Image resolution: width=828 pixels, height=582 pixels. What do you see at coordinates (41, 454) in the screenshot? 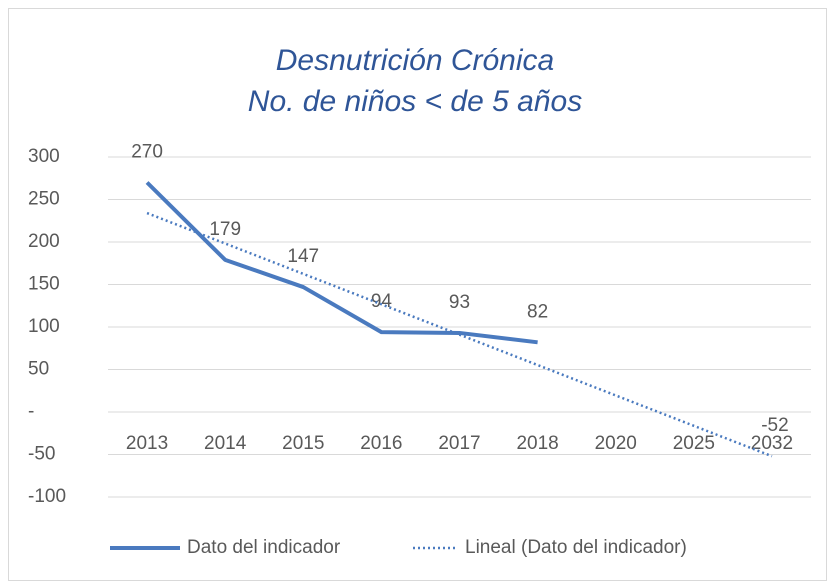
I see `y-tick-label: -50` at bounding box center [41, 454].